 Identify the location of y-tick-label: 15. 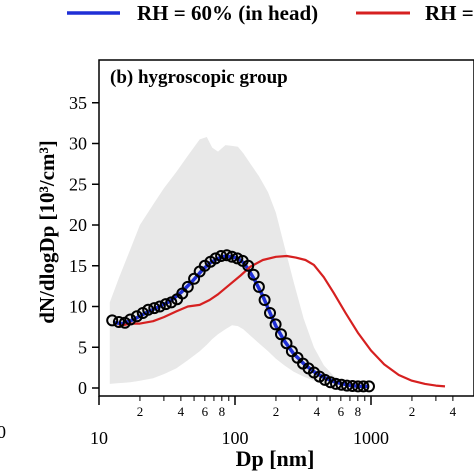
(78, 266).